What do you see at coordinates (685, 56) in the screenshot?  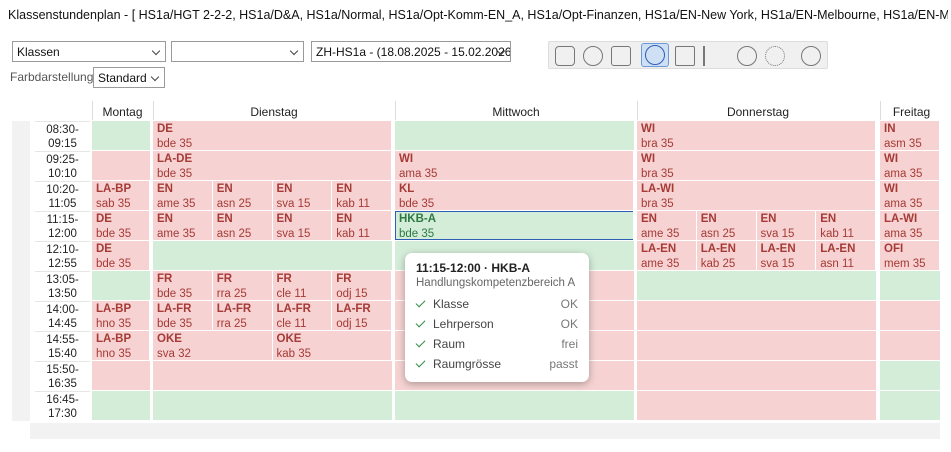 I see `icon-doc` at bounding box center [685, 56].